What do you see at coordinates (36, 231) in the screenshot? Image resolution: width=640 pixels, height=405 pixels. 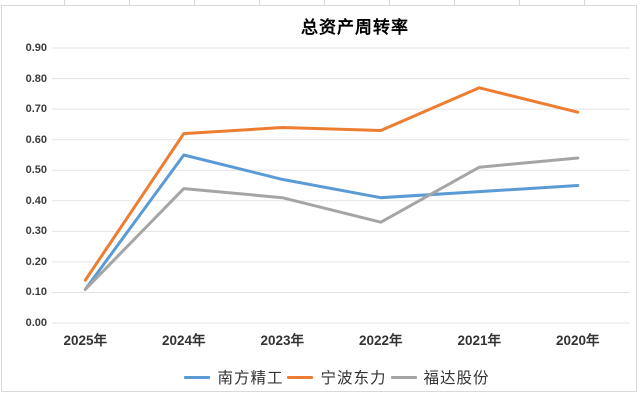 I see `y-tick-label: 0.30` at bounding box center [36, 231].